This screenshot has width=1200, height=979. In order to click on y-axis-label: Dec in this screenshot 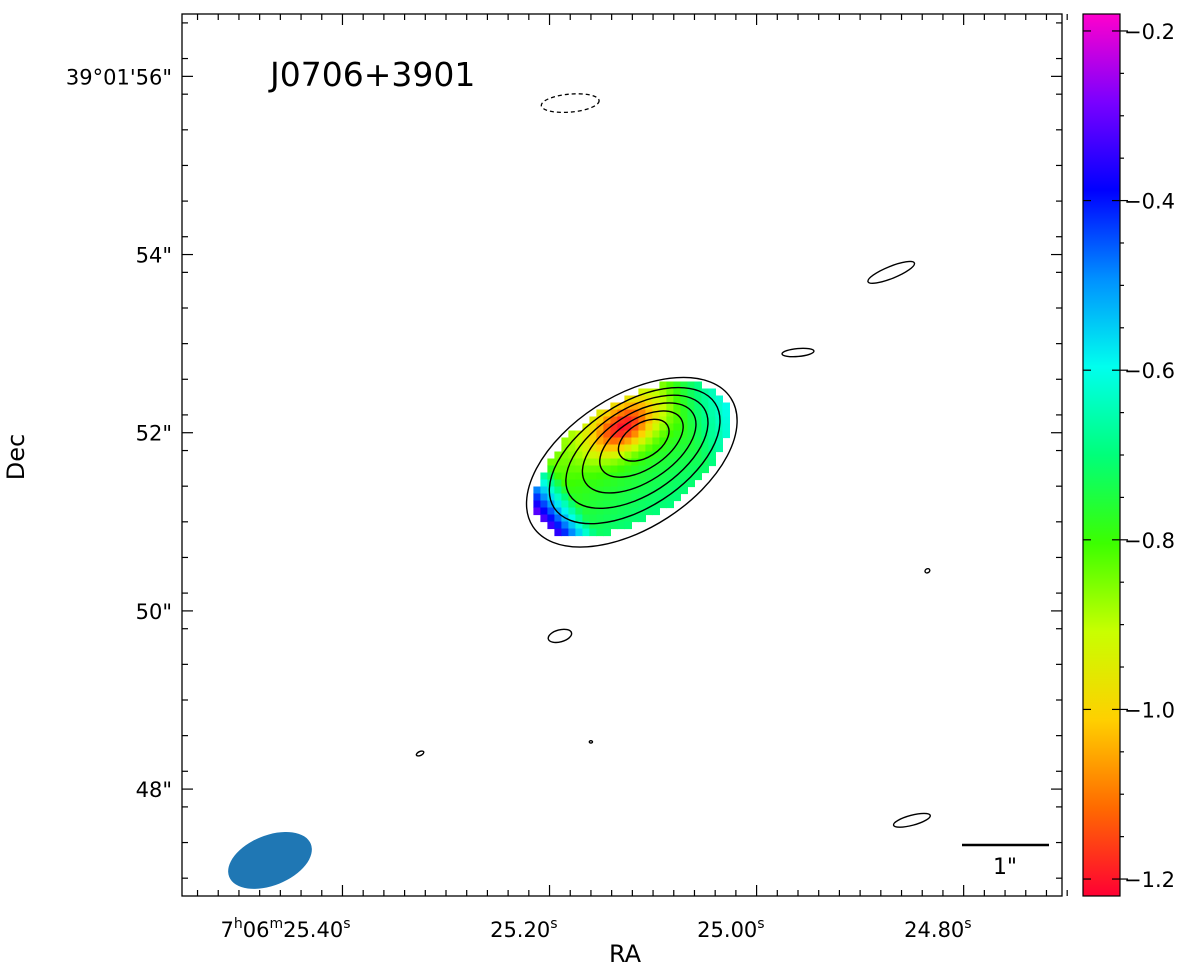, I will do `click(16, 457)`.